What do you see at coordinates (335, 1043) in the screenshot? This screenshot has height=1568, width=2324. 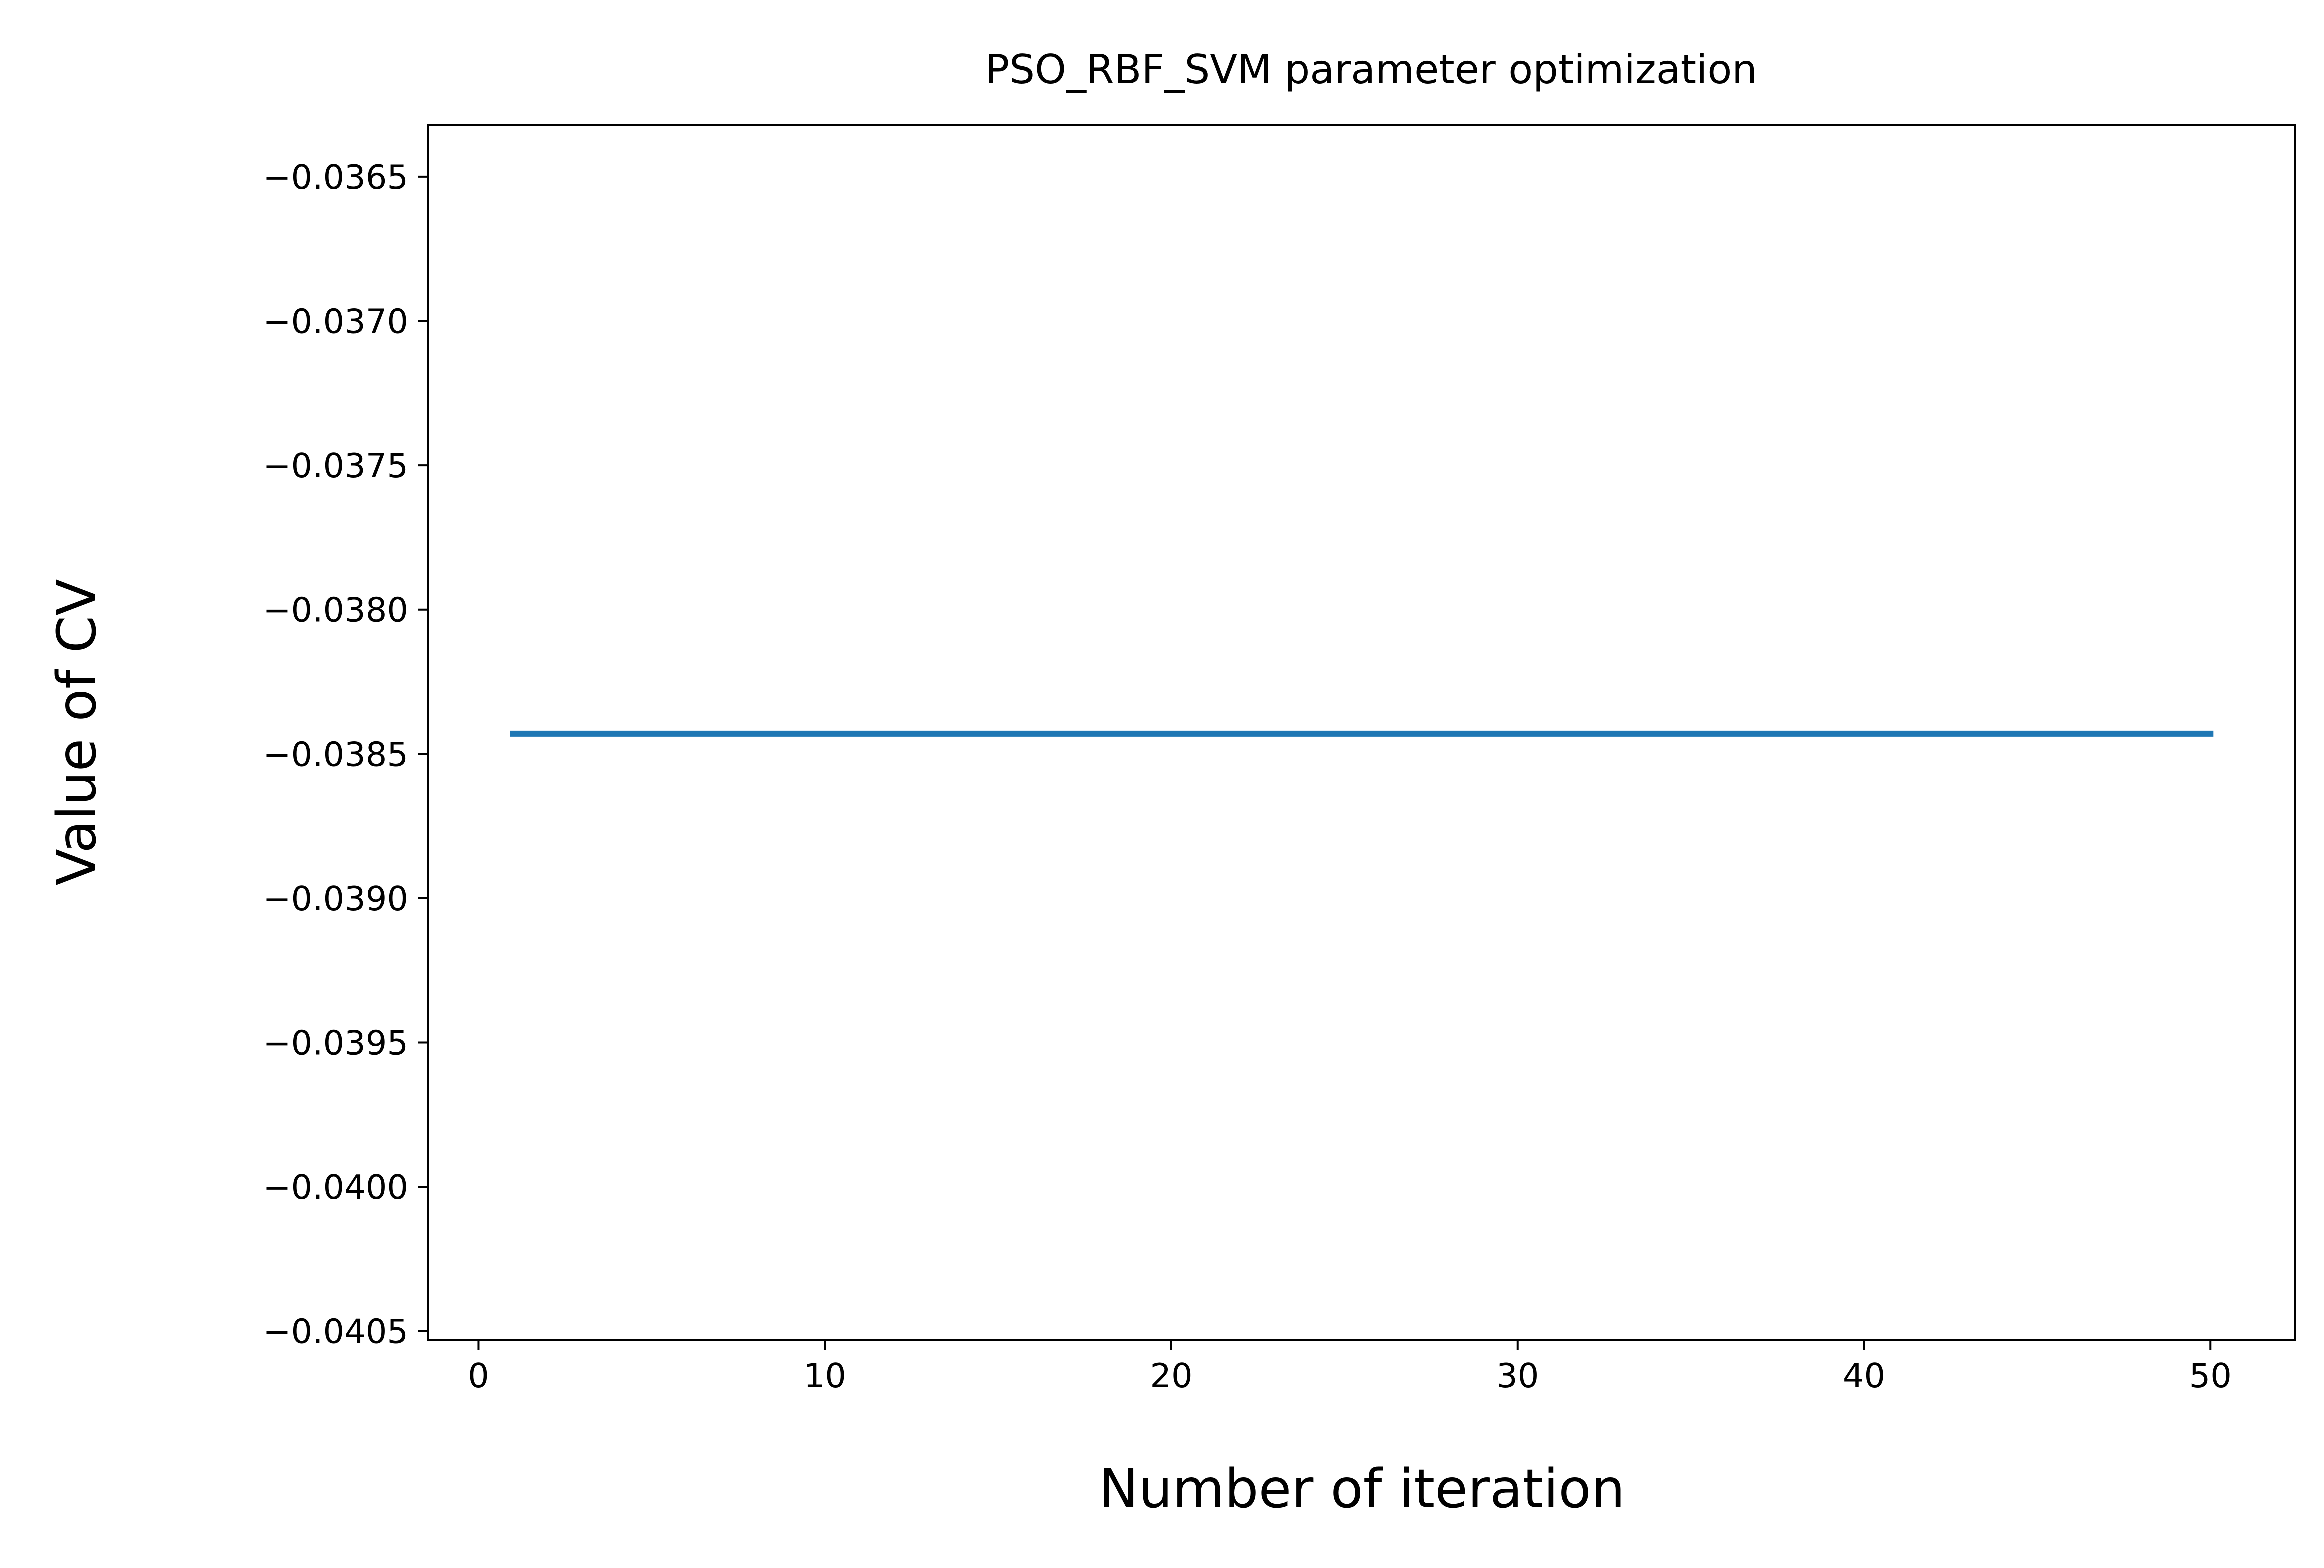 I see `y-tick-label: −0.0395` at bounding box center [335, 1043].